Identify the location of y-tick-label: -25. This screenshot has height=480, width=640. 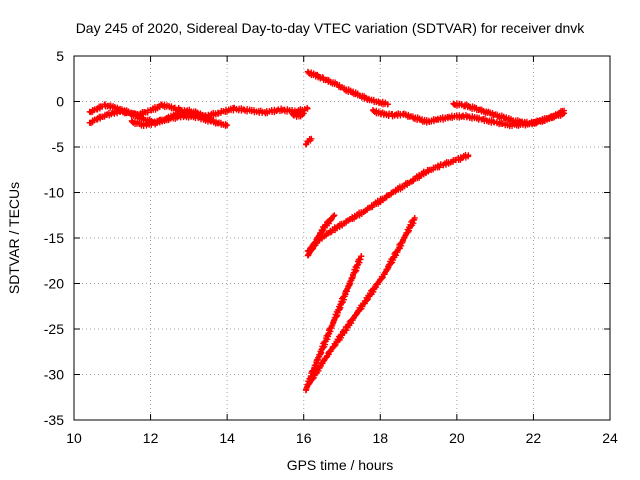
(54, 329).